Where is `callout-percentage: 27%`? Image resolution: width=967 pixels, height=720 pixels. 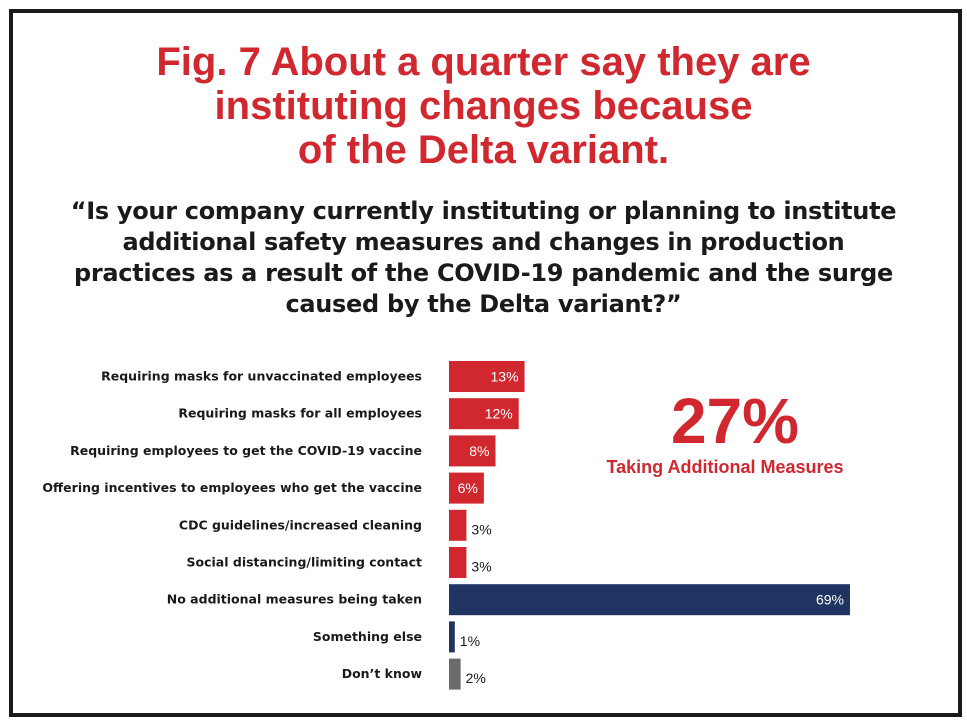
callout-percentage: 27% is located at coordinates (735, 421).